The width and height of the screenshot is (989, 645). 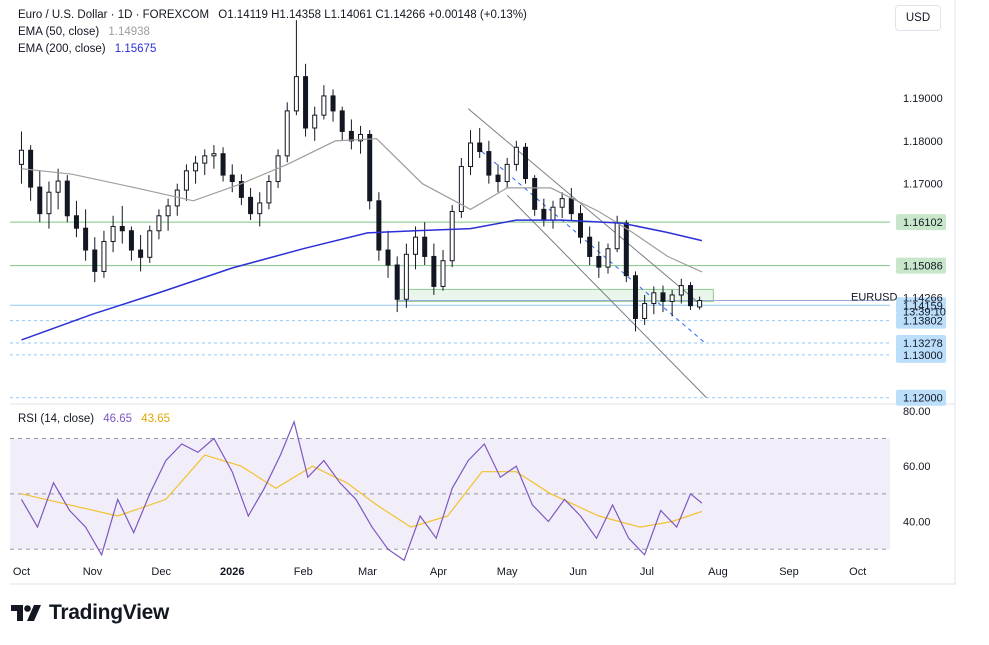 I want to click on rsi-ma-line, so click(x=362, y=491).